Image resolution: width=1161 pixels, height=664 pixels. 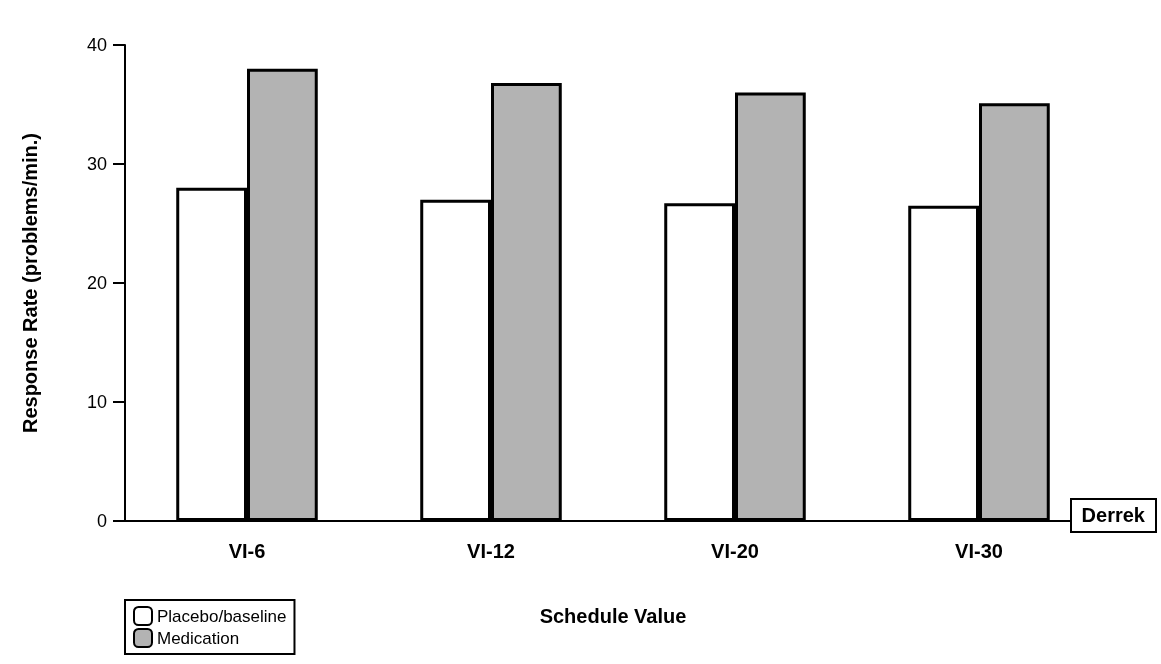 What do you see at coordinates (96, 45) in the screenshot?
I see `y-tick-label: 40` at bounding box center [96, 45].